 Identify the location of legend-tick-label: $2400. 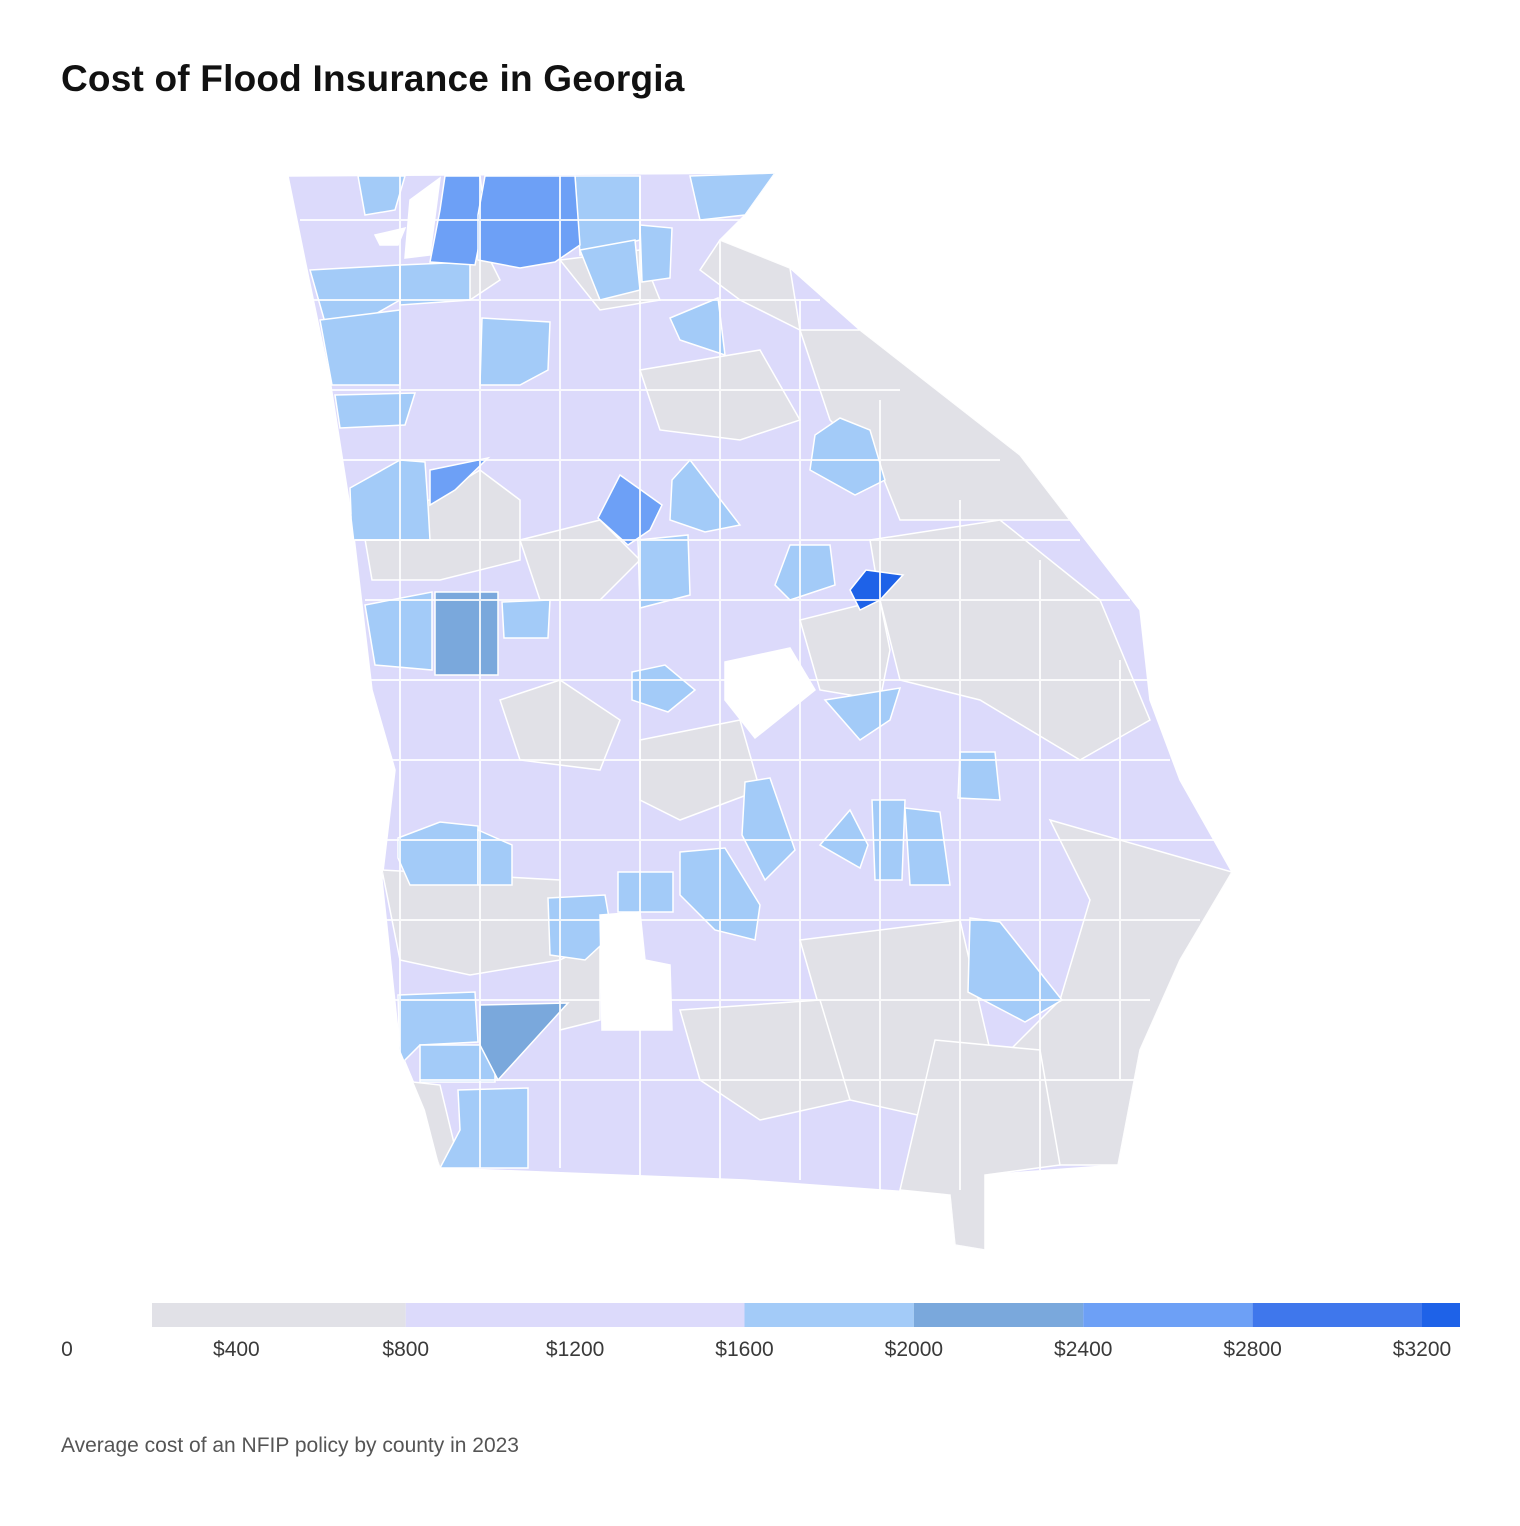
(1083, 1349).